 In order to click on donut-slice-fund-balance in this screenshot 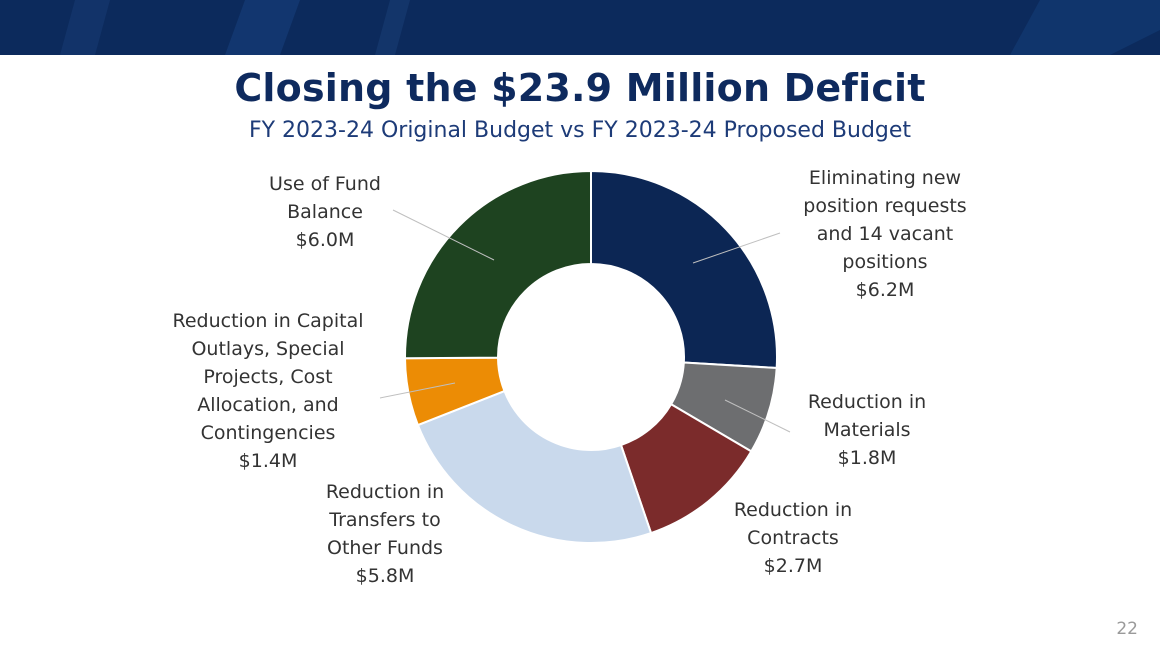, I will do `click(498, 264)`.